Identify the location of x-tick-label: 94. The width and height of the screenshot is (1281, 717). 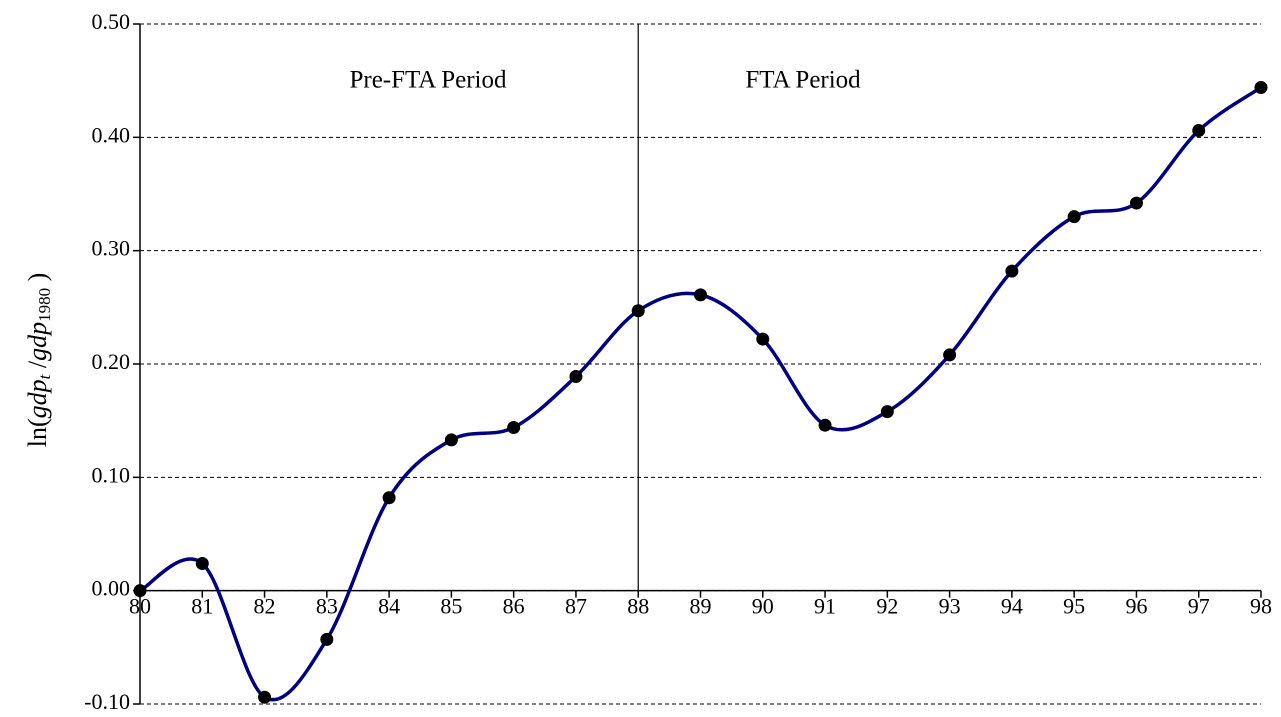
(1012, 606).